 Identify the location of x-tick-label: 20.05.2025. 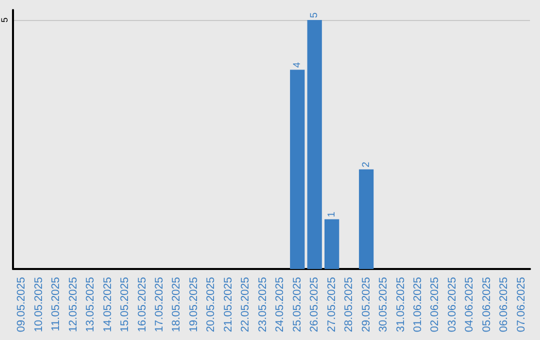
(211, 304).